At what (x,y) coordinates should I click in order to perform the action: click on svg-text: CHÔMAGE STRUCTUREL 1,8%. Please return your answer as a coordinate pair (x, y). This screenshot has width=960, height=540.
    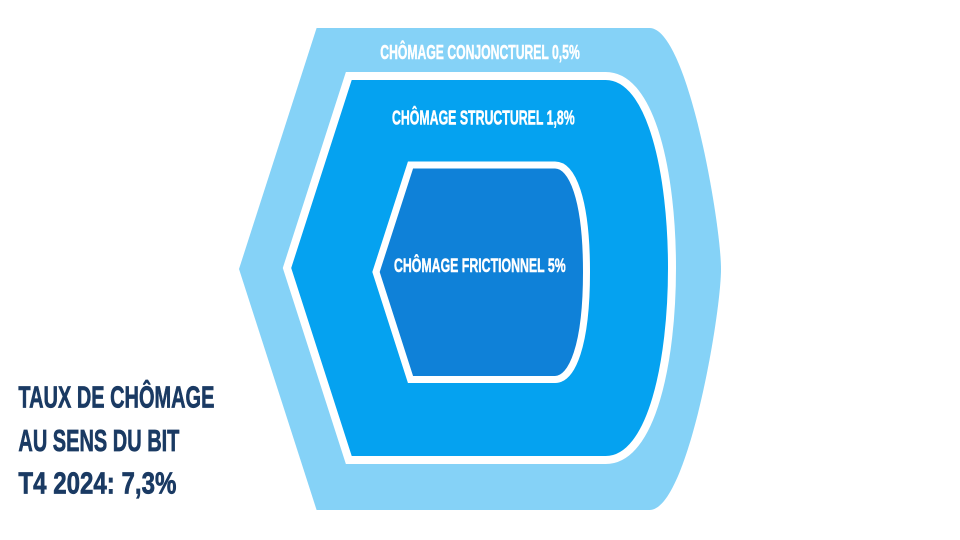
    Looking at the image, I should click on (483, 118).